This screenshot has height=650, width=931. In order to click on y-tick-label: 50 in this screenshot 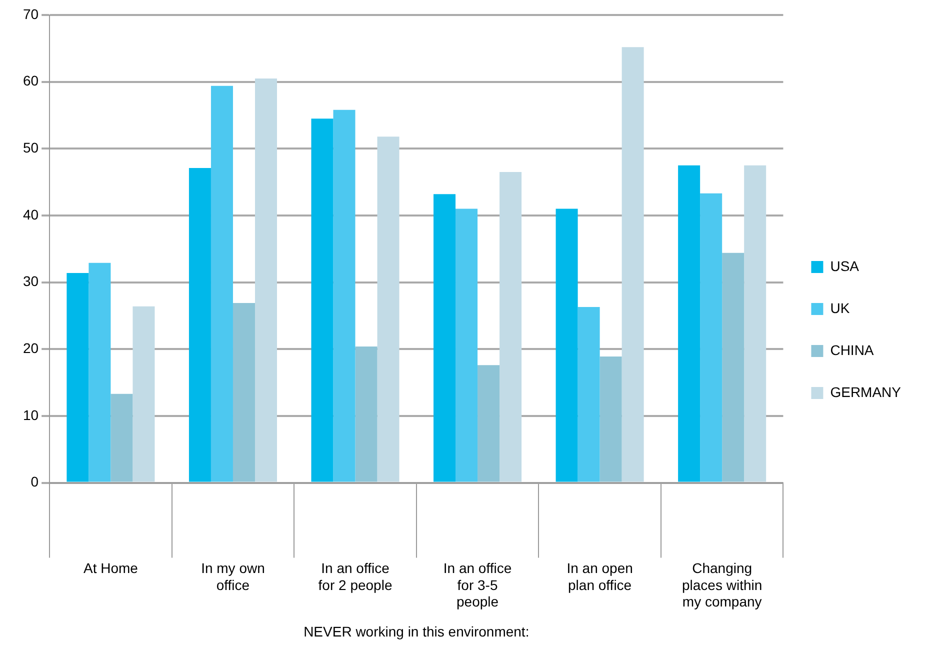, I will do `click(30, 148)`.